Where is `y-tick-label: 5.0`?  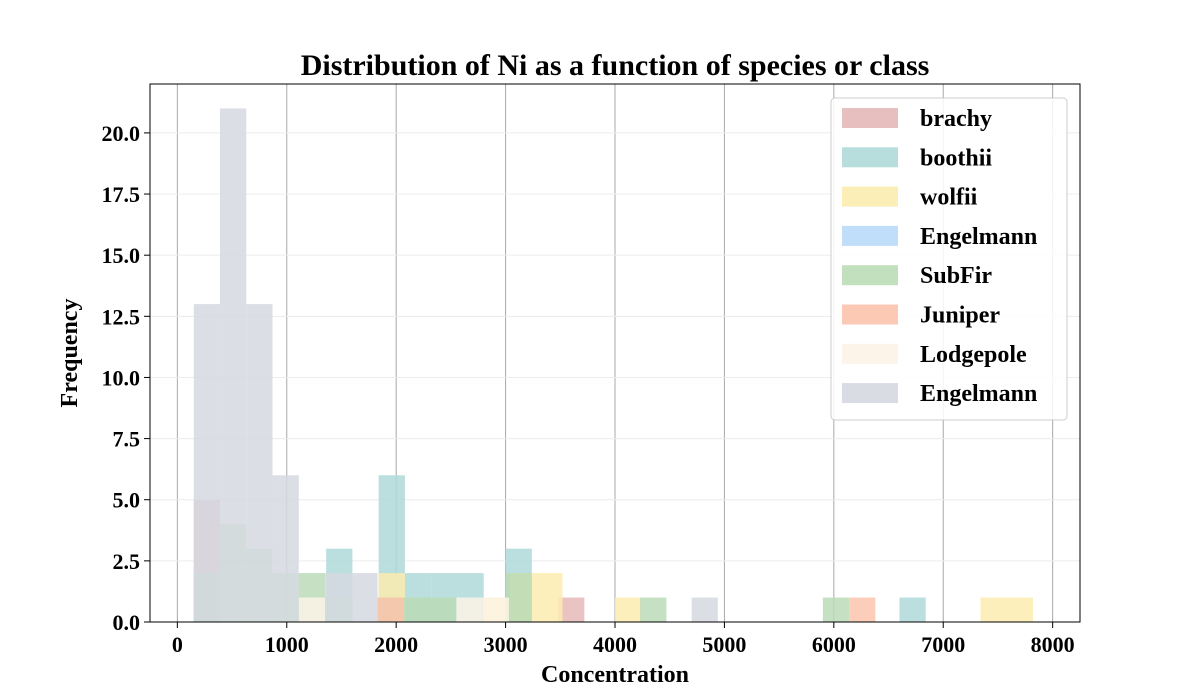
y-tick-label: 5.0 is located at coordinates (127, 500).